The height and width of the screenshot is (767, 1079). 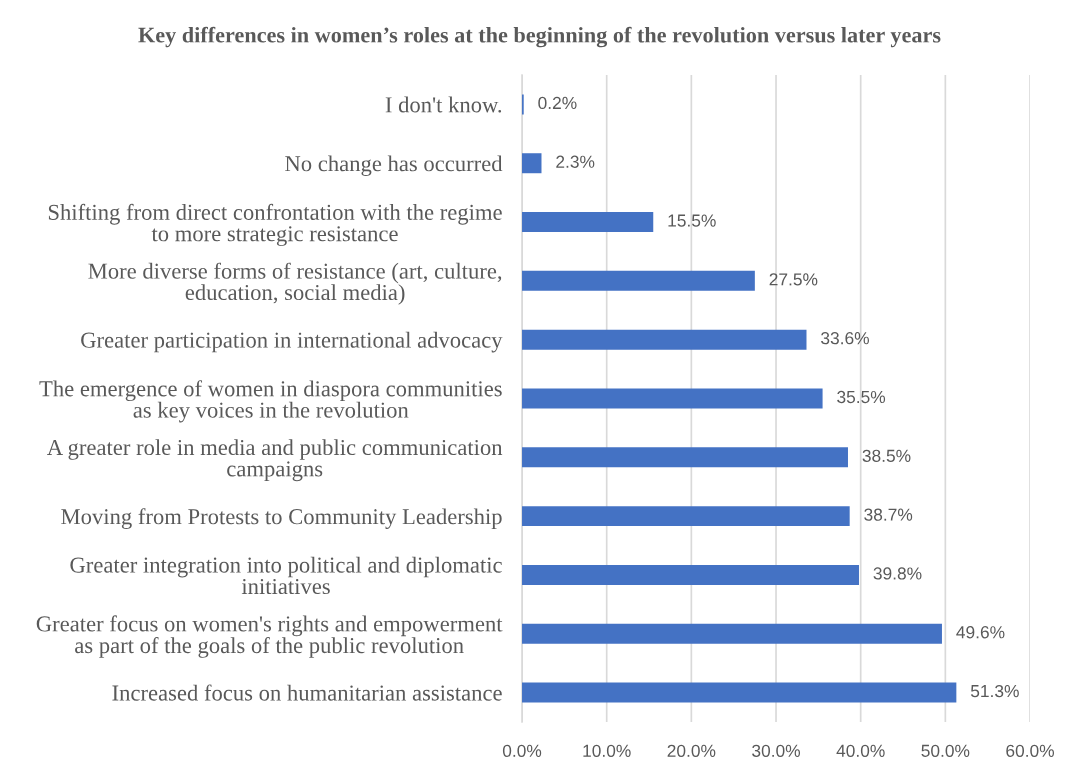 What do you see at coordinates (692, 220) in the screenshot?
I see `data-label: 15.5%` at bounding box center [692, 220].